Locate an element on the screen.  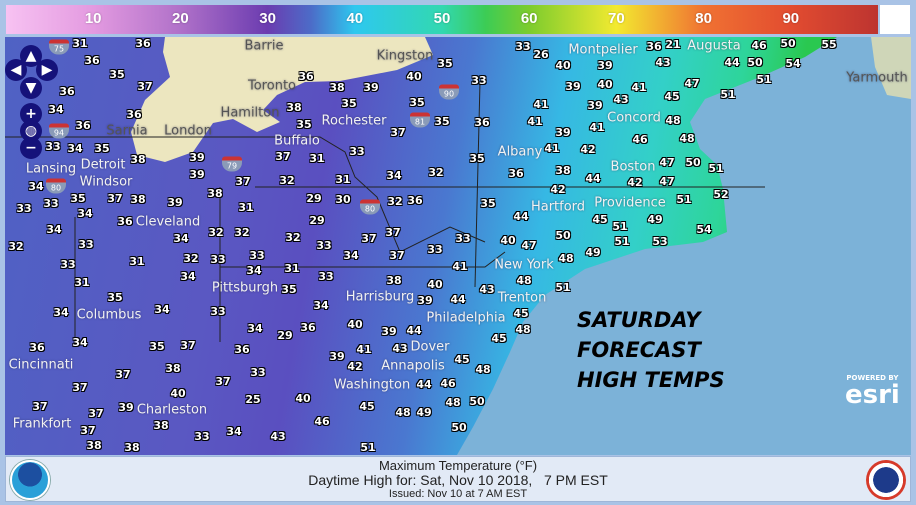
temperature-label: 26 is located at coordinates (541, 54).